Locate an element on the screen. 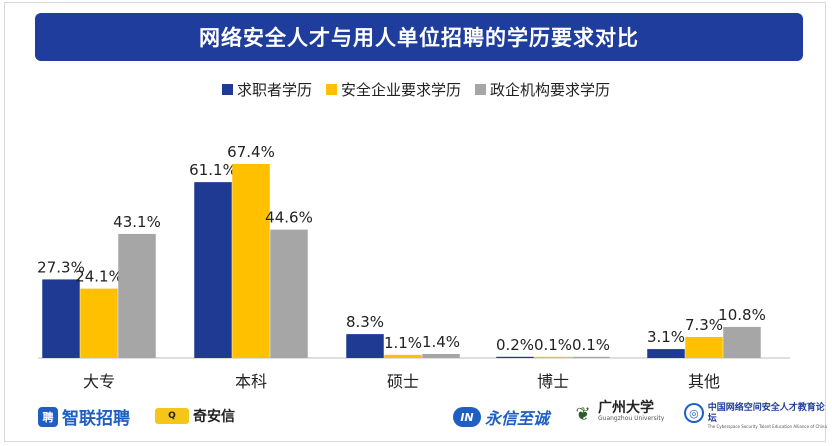 This screenshot has height=446, width=832. data-label-1-1: 67.4% is located at coordinates (251, 152).